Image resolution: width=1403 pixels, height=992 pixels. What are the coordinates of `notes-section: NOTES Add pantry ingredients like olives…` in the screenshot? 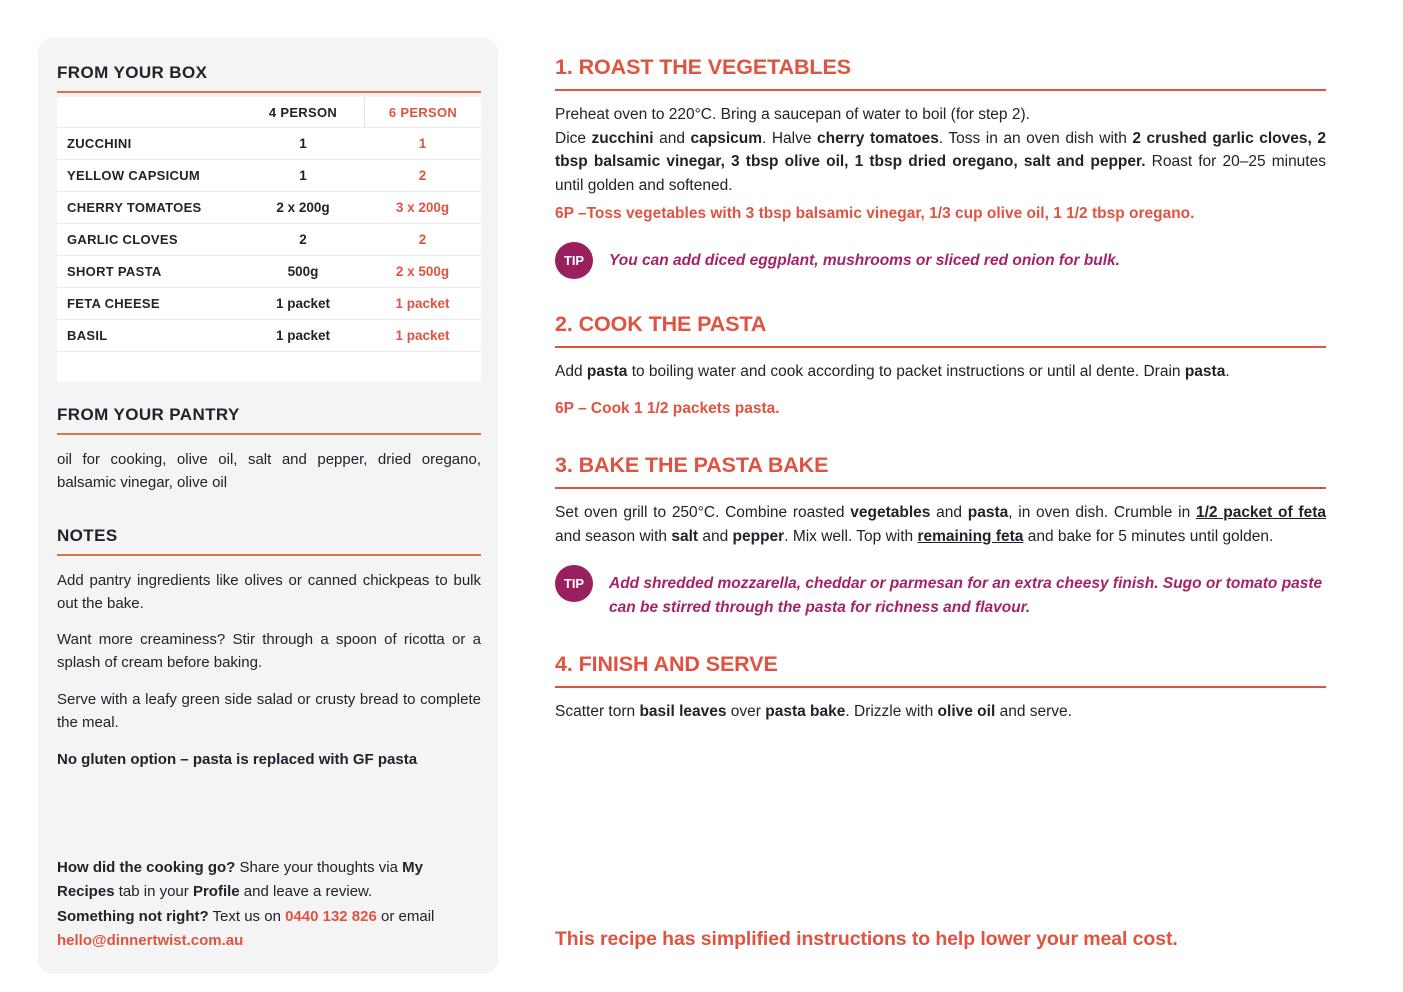 It's located at (269, 649).